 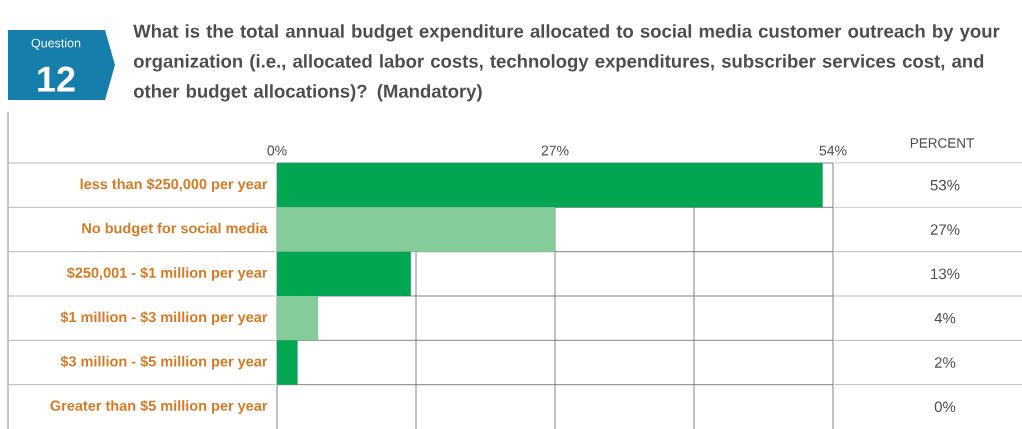 I want to click on data-label: 4%, so click(x=945, y=318).